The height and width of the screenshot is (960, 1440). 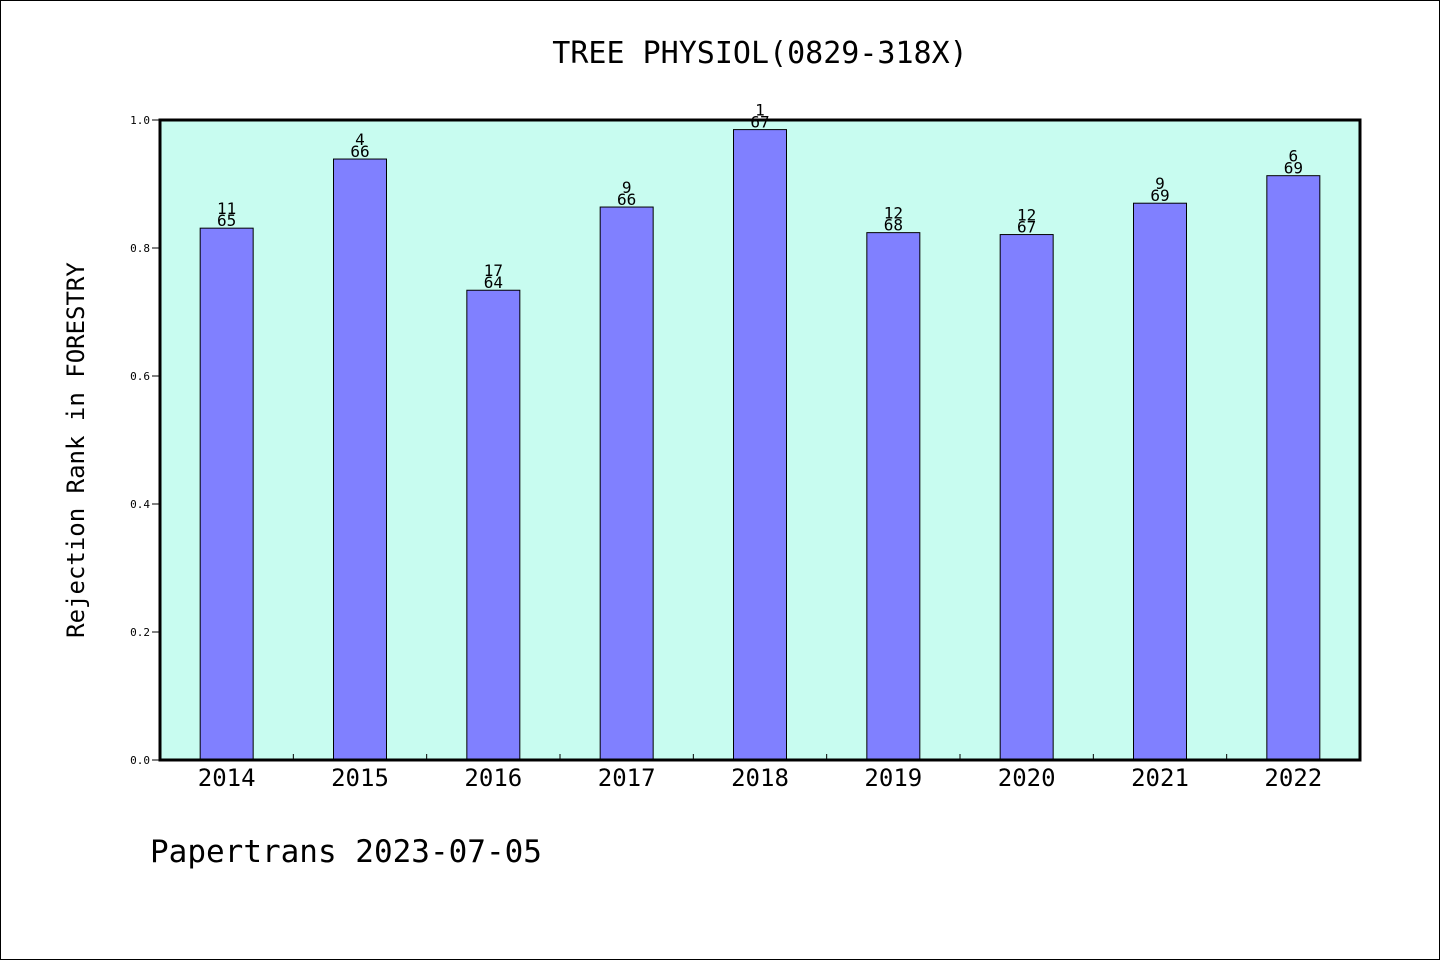 I want to click on chart-title: TREE PHYSIOL(0829-318X), so click(x=760, y=53).